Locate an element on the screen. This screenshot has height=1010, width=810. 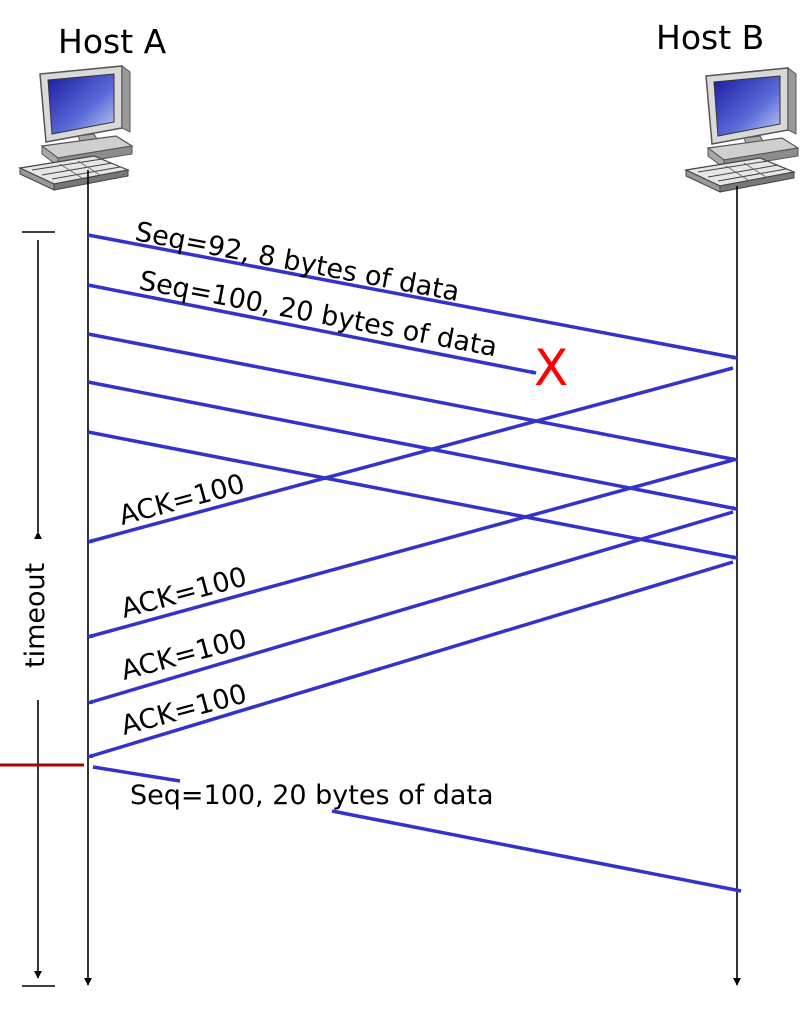
segment-retransmit-label: Seq=100, 20 bytes of data is located at coordinates (312, 795).